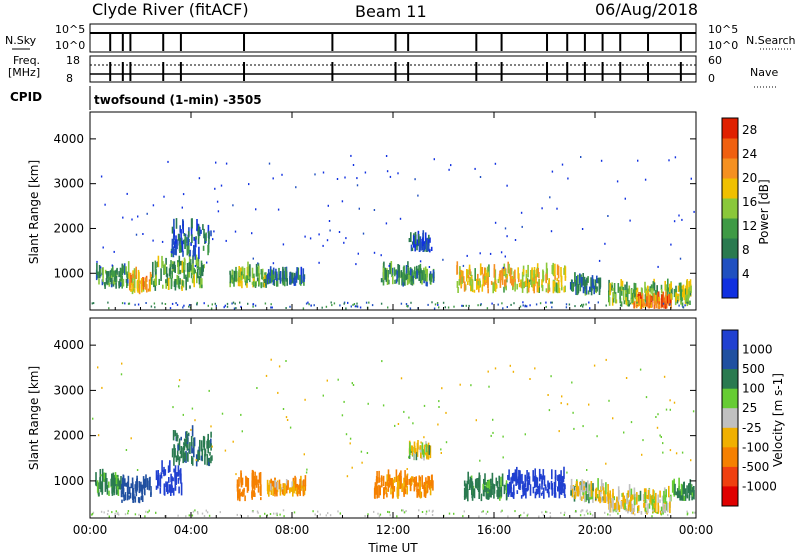 This screenshot has height=554, width=800. What do you see at coordinates (68, 184) in the screenshot?
I see `y-tick-label: 3000` at bounding box center [68, 184].